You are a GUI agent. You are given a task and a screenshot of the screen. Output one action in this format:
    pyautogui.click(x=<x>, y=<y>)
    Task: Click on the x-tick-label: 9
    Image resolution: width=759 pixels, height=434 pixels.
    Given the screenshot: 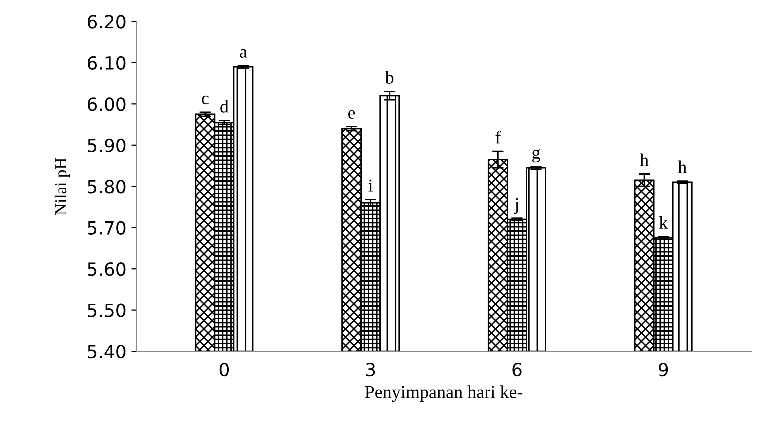 What is the action you would take?
    pyautogui.click(x=663, y=369)
    